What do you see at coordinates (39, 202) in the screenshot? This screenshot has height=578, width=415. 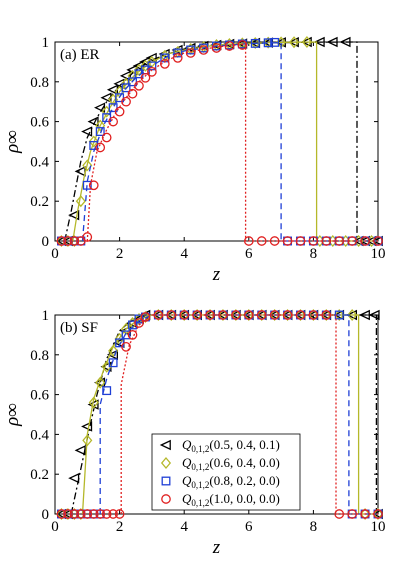 I see `y-tick-label: 0.2` at bounding box center [39, 202].